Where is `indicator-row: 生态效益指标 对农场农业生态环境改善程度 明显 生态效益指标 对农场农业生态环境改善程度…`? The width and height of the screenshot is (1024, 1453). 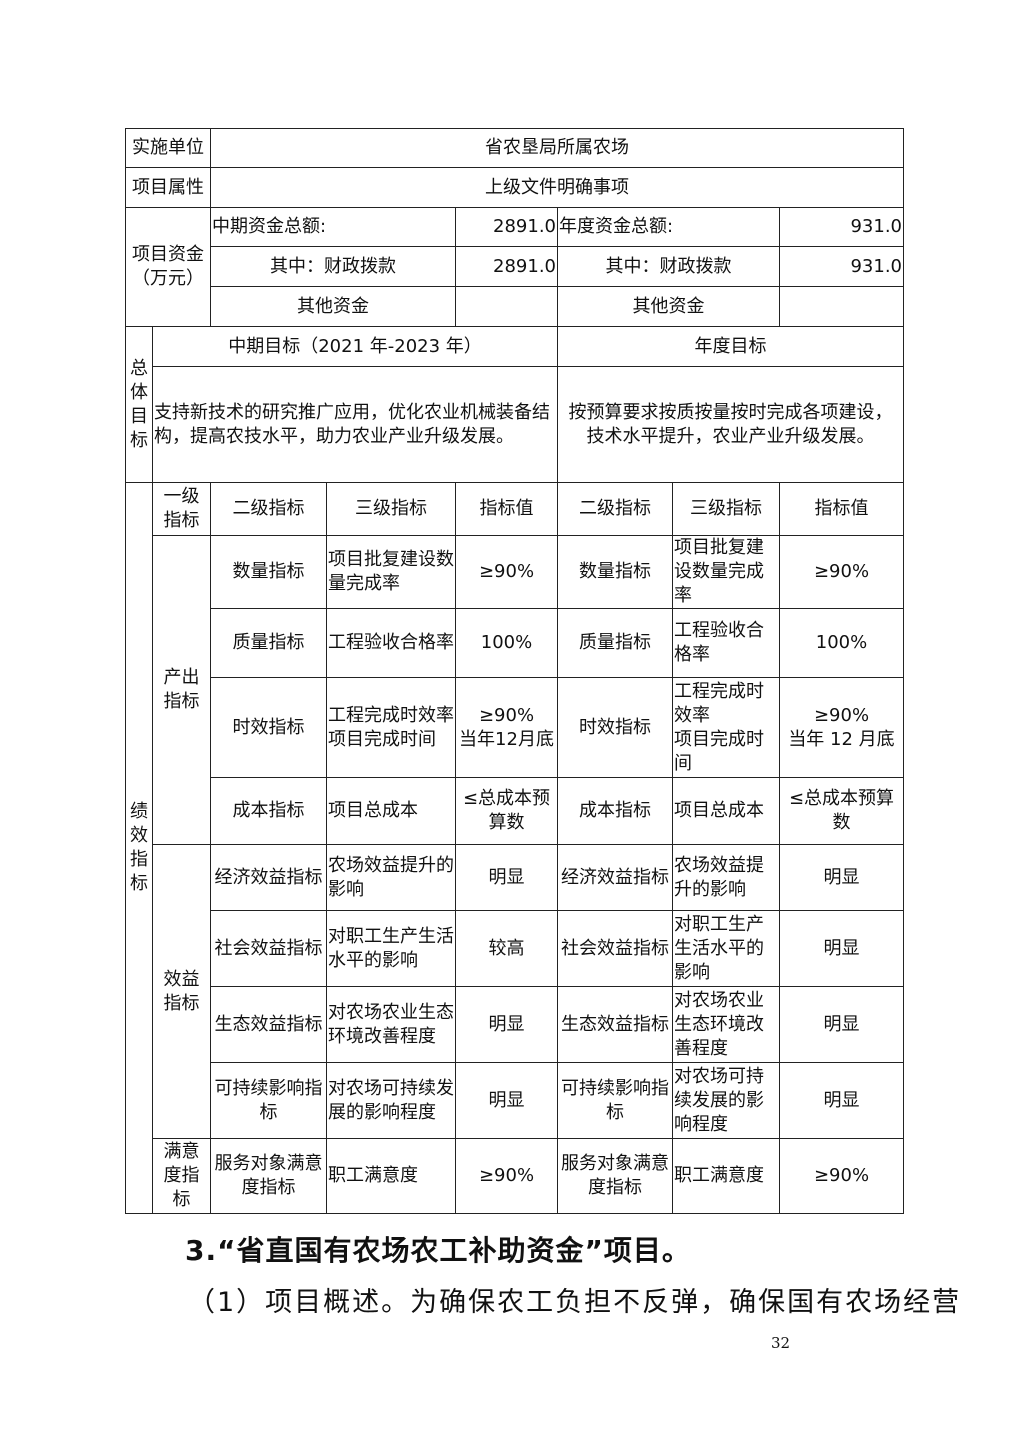 indicator-row: 生态效益指标 对农场农业生态环境改善程度 明显 生态效益指标 对农场农业生态环境改善程度… is located at coordinates (515, 1024).